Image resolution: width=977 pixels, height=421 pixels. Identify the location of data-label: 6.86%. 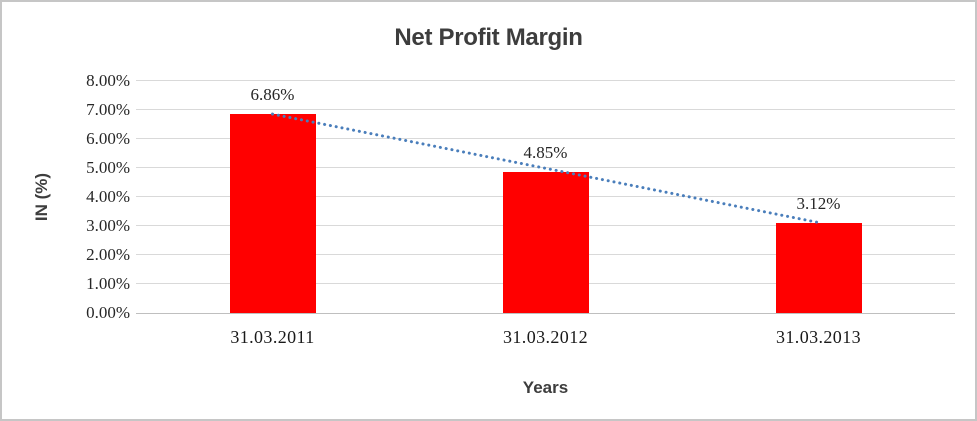
(272, 95).